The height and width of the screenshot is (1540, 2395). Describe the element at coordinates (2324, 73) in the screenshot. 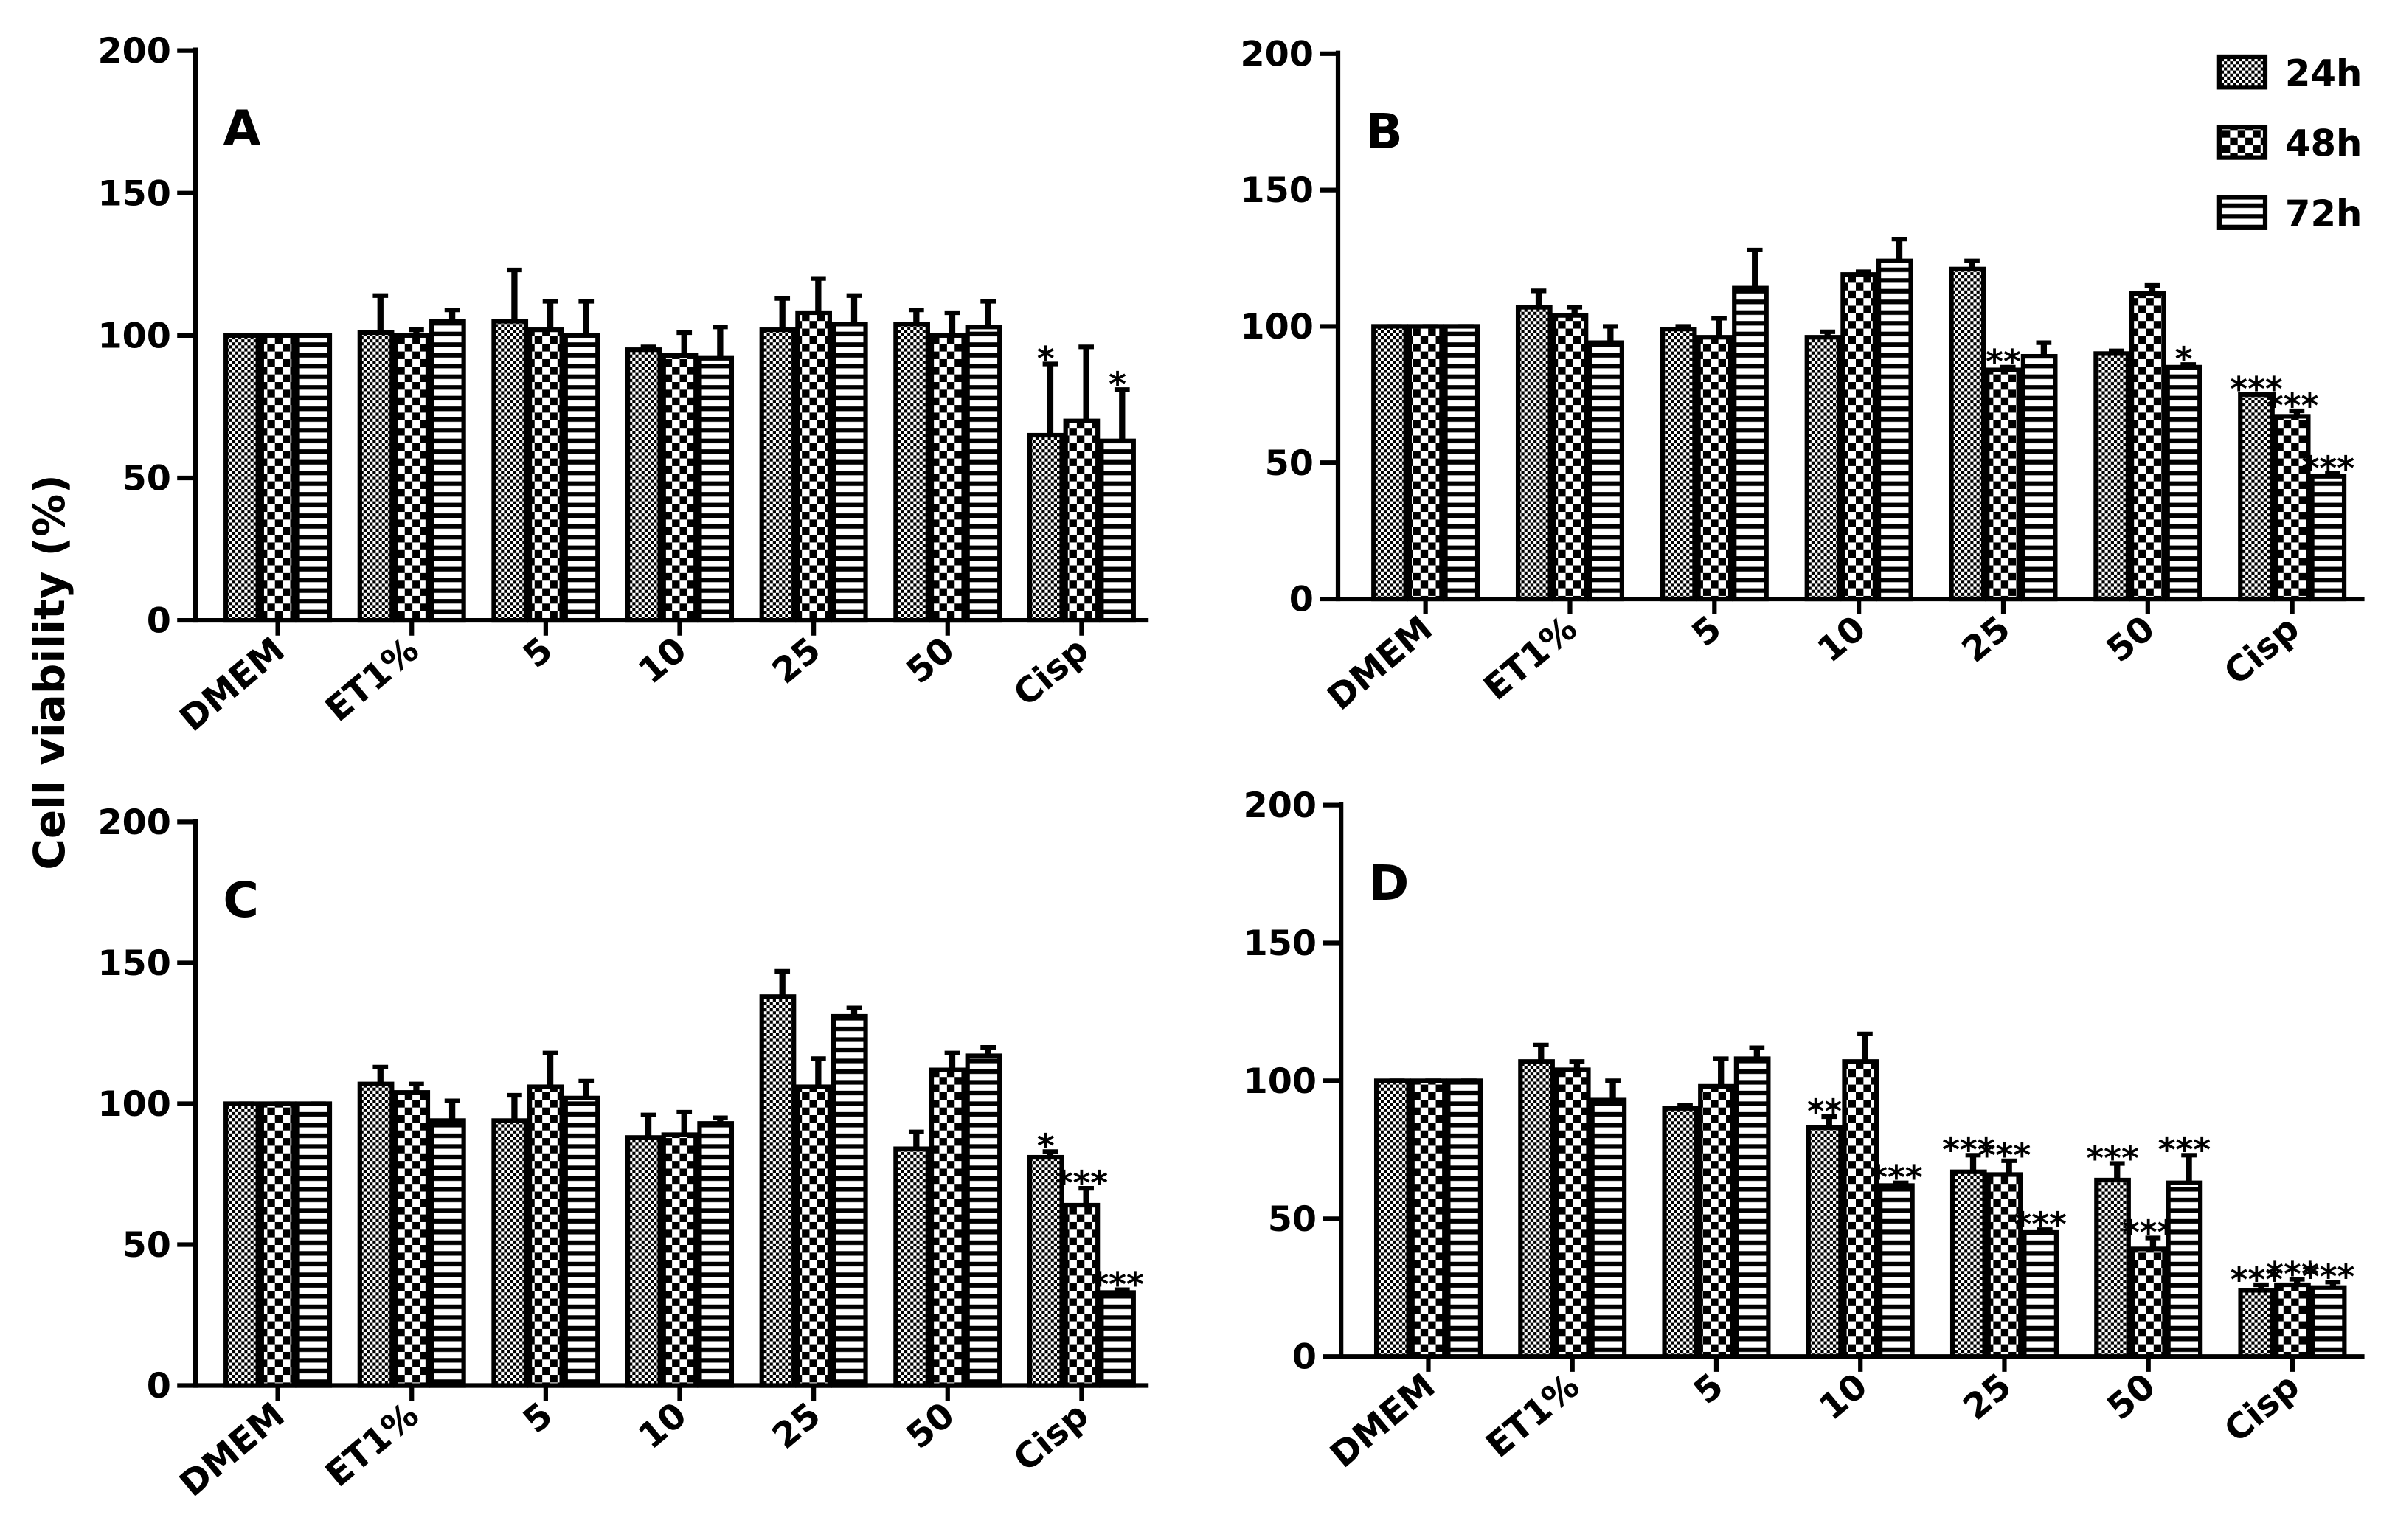

I see `legend-label: 24h` at that location.